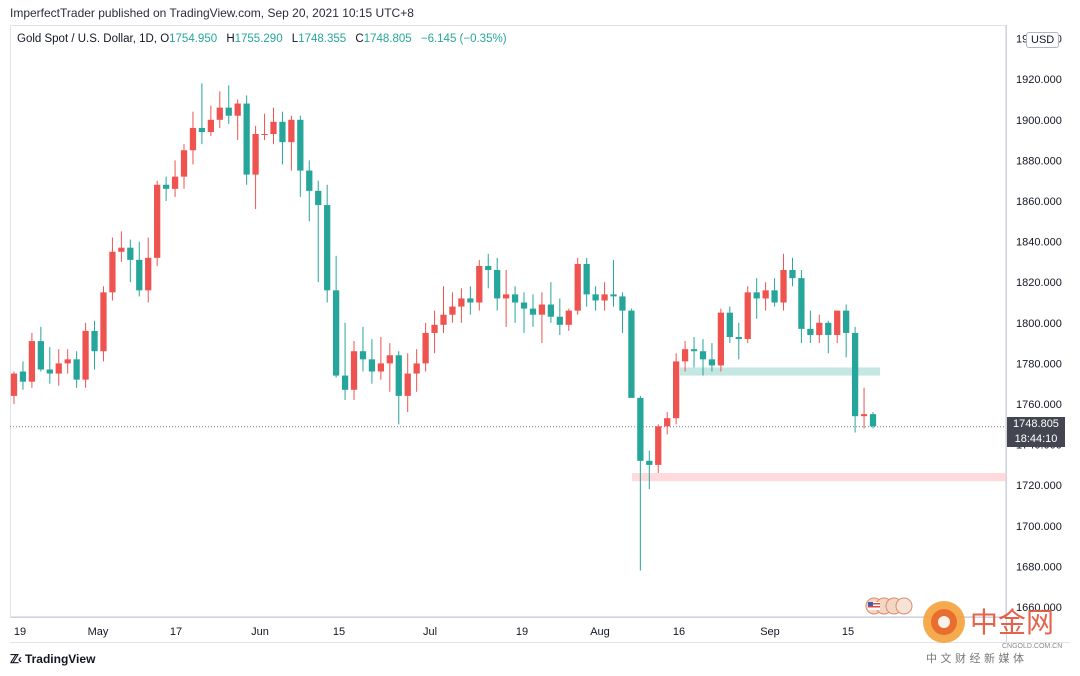 The height and width of the screenshot is (676, 1080). I want to click on y-tick-label: 1880.000, so click(1039, 161).